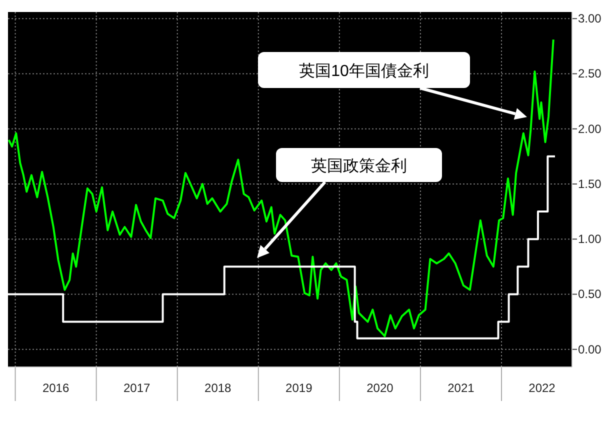 The height and width of the screenshot is (428, 607). What do you see at coordinates (461, 388) in the screenshot?
I see `x-tick-label: 2021` at bounding box center [461, 388].